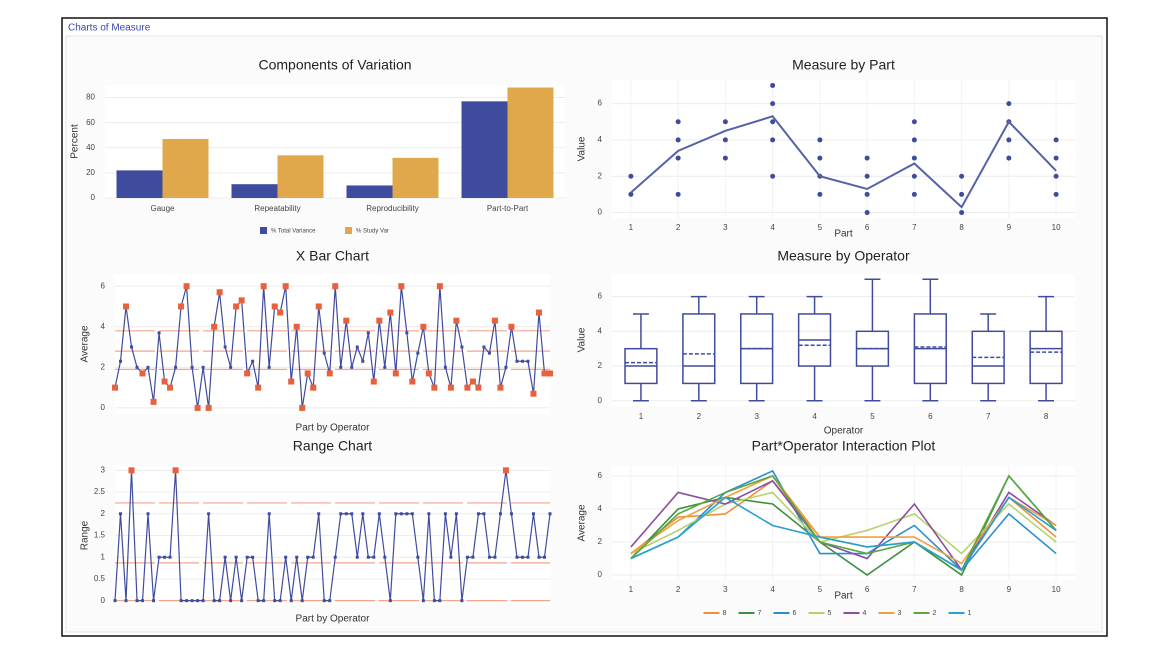 The height and width of the screenshot is (658, 1170). Describe the element at coordinates (1056, 227) in the screenshot. I see `x-tick-label: 10` at that location.